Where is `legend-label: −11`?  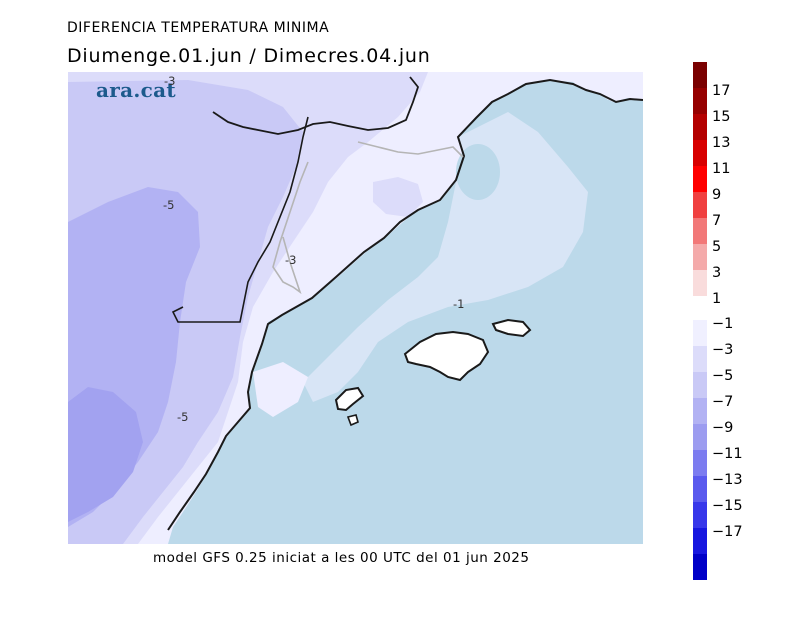
legend-label: −11 is located at coordinates (727, 454).